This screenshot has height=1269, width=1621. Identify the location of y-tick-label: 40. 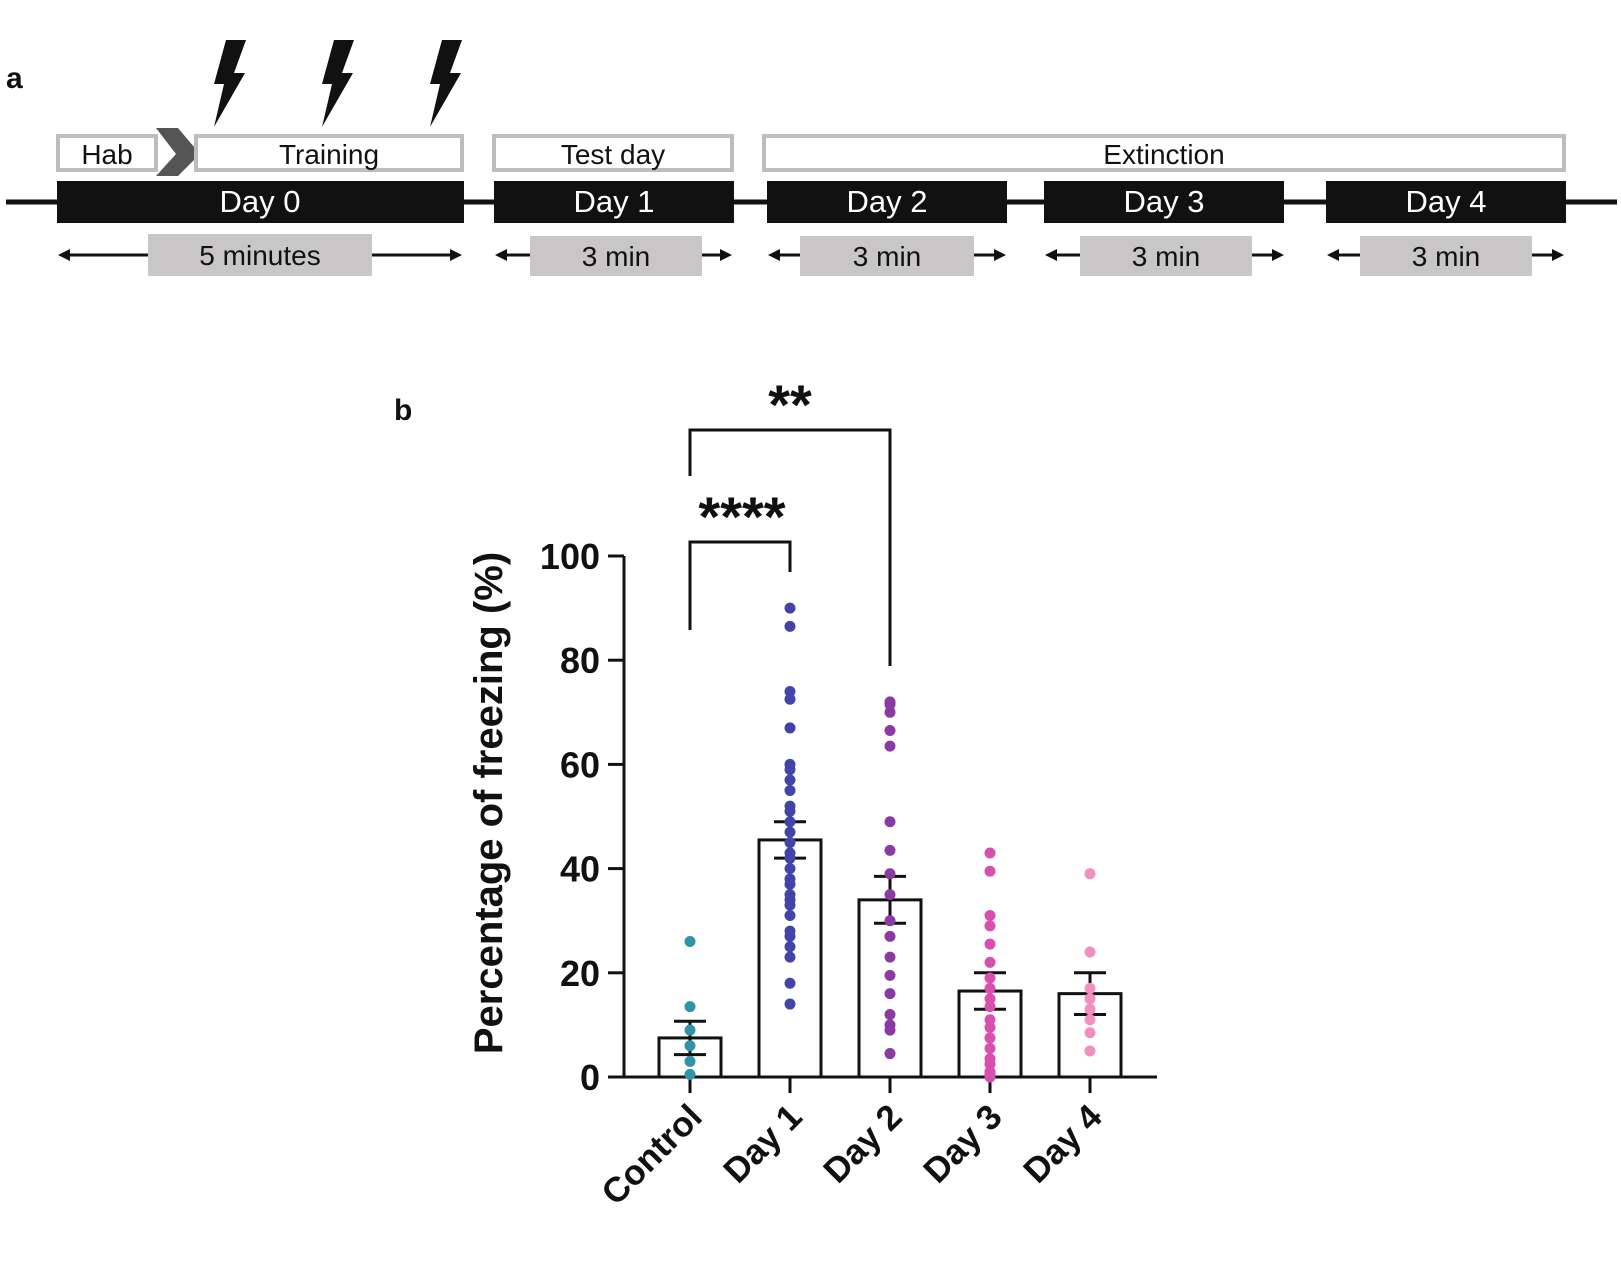
(580, 869).